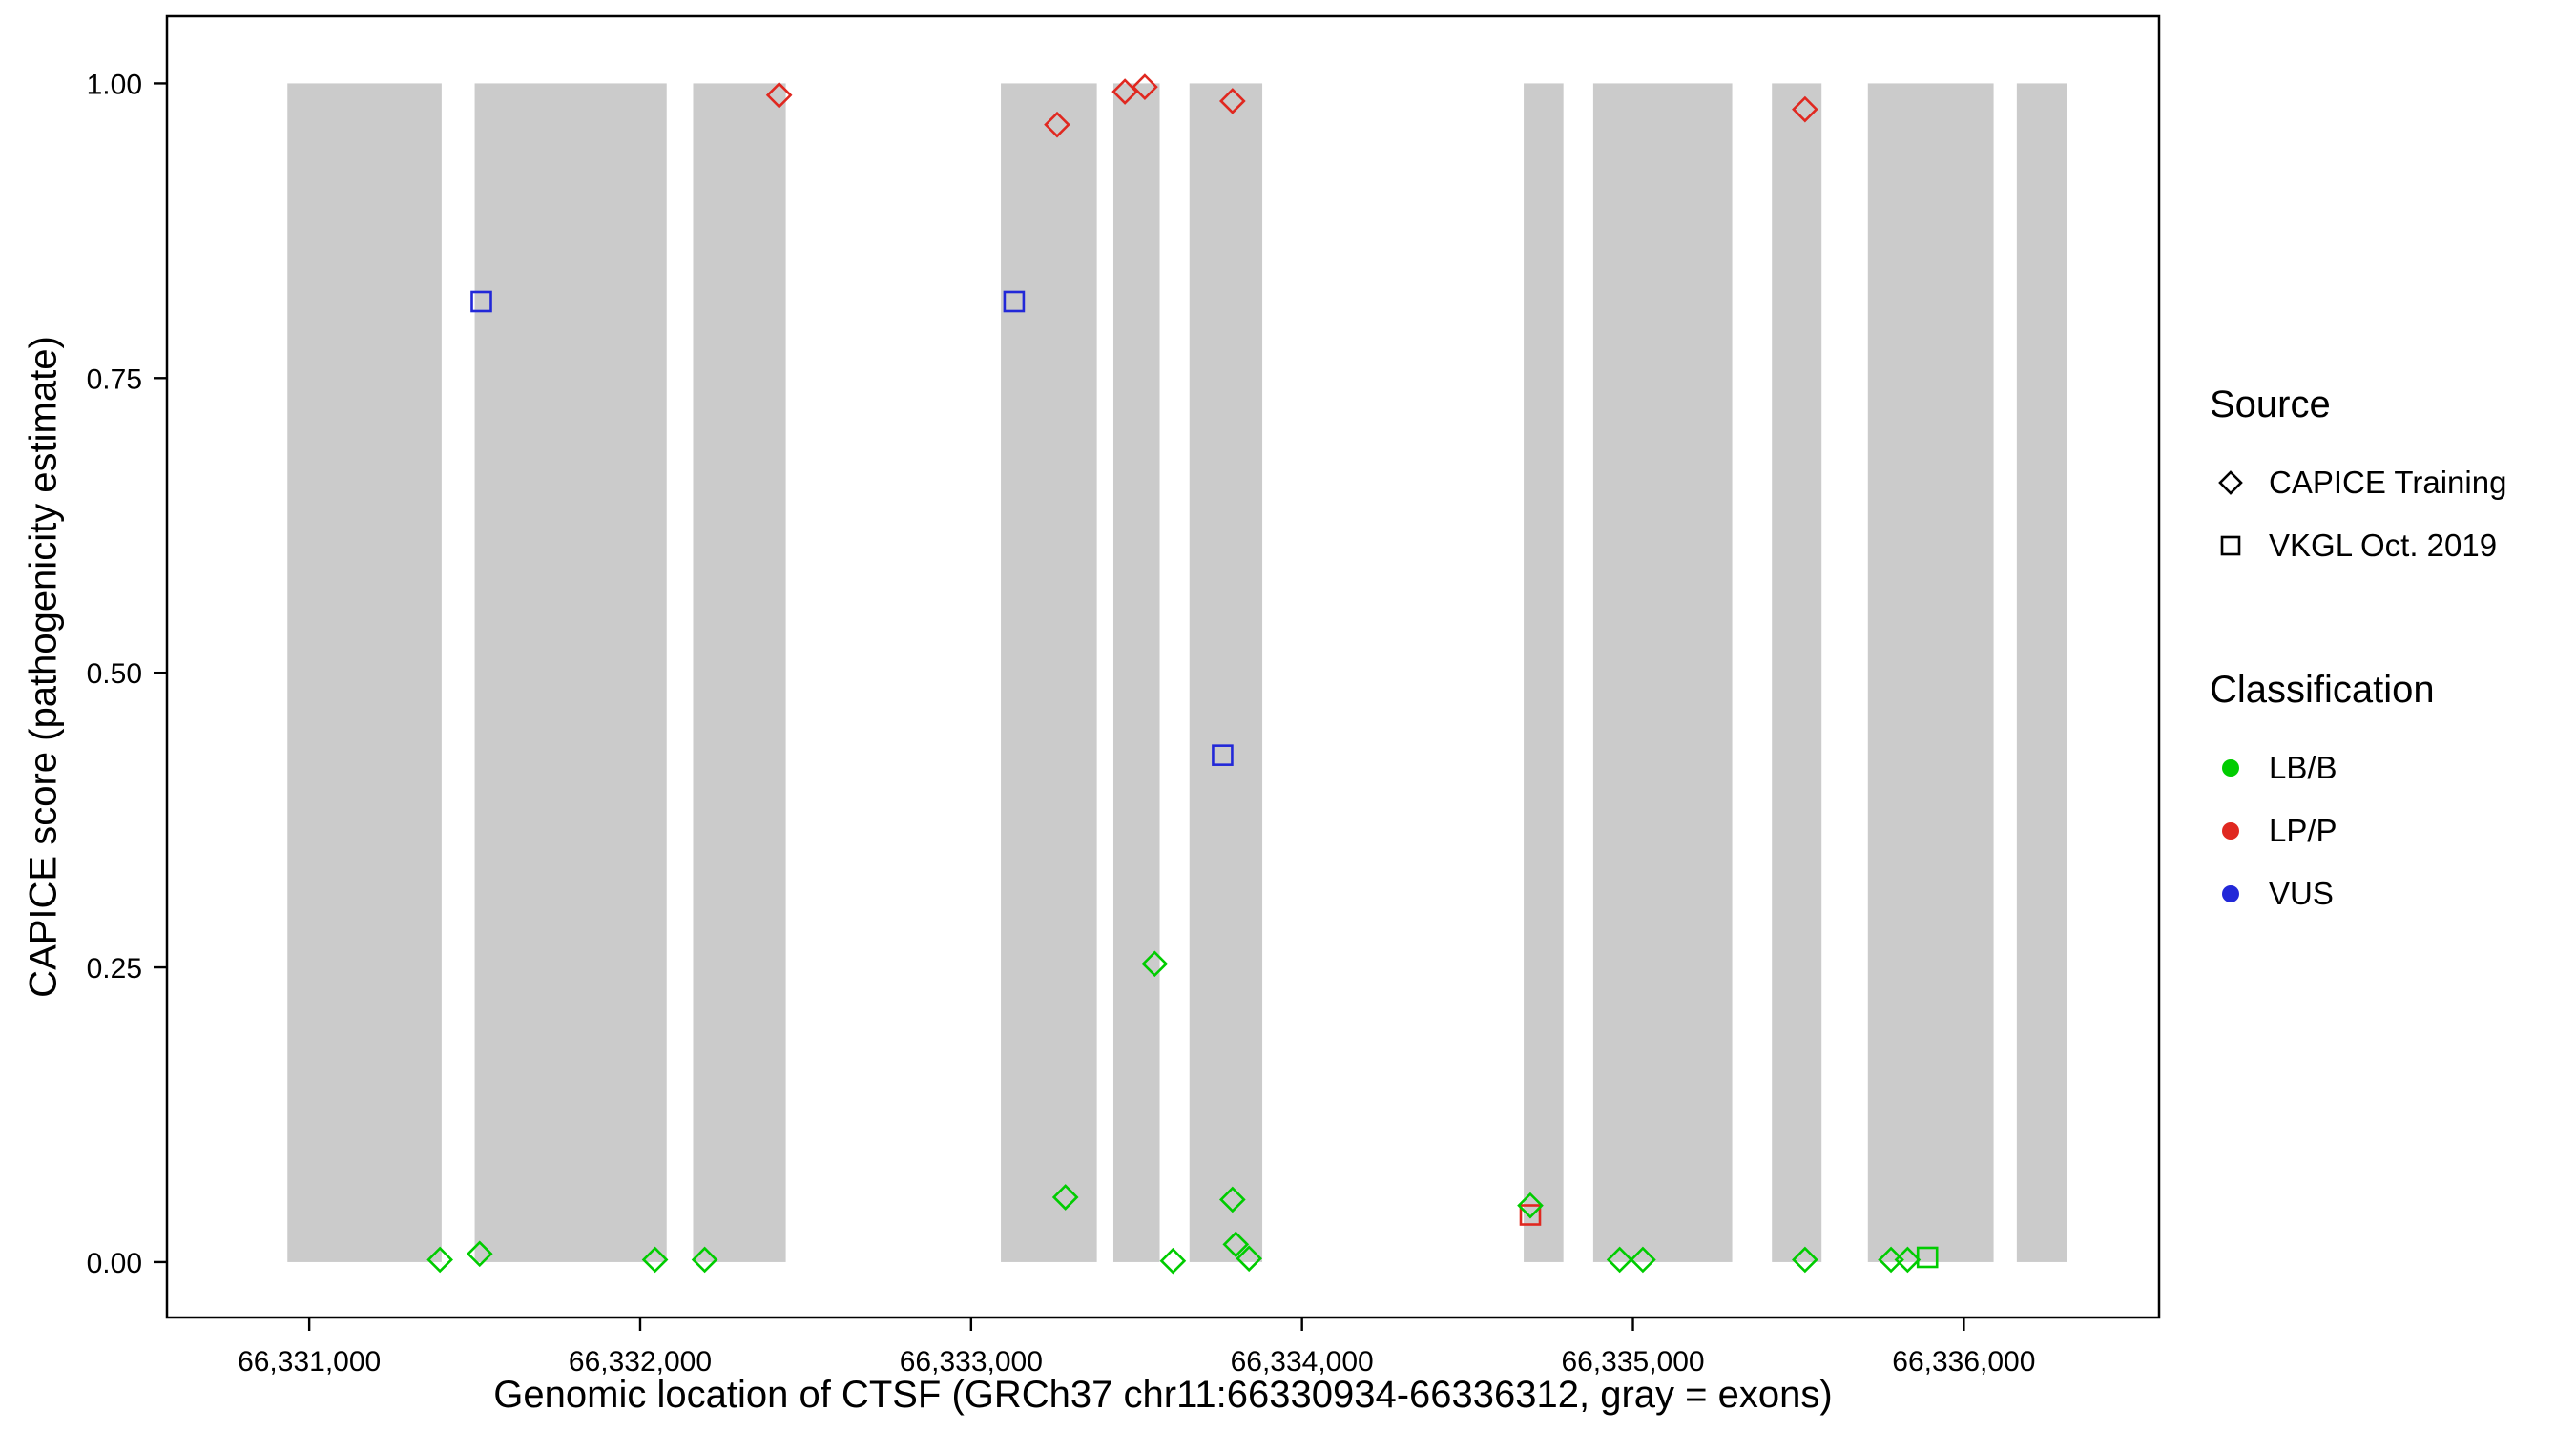 The width and height of the screenshot is (2576, 1431). I want to click on legend-item-vkgl: VKGL Oct. 2019, so click(2358, 545).